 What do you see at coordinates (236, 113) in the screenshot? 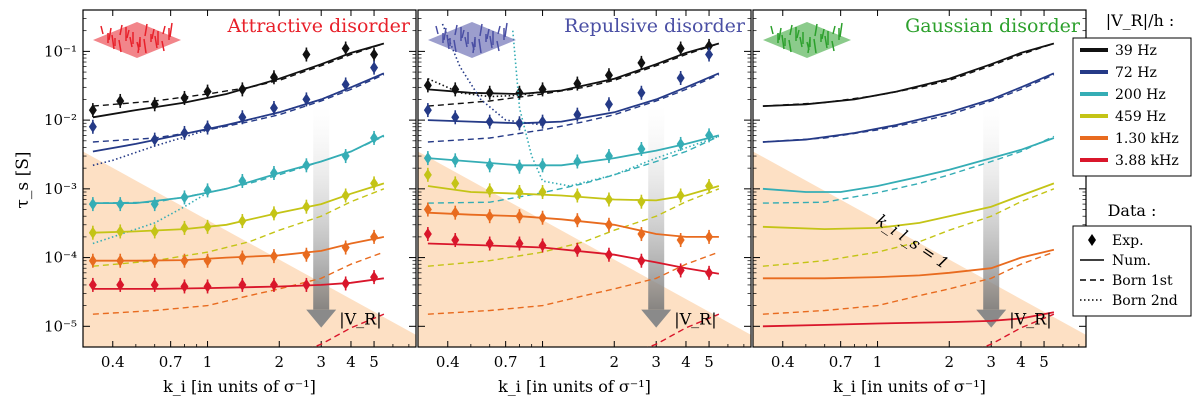
I see `series-72-Hz` at bounding box center [236, 113].